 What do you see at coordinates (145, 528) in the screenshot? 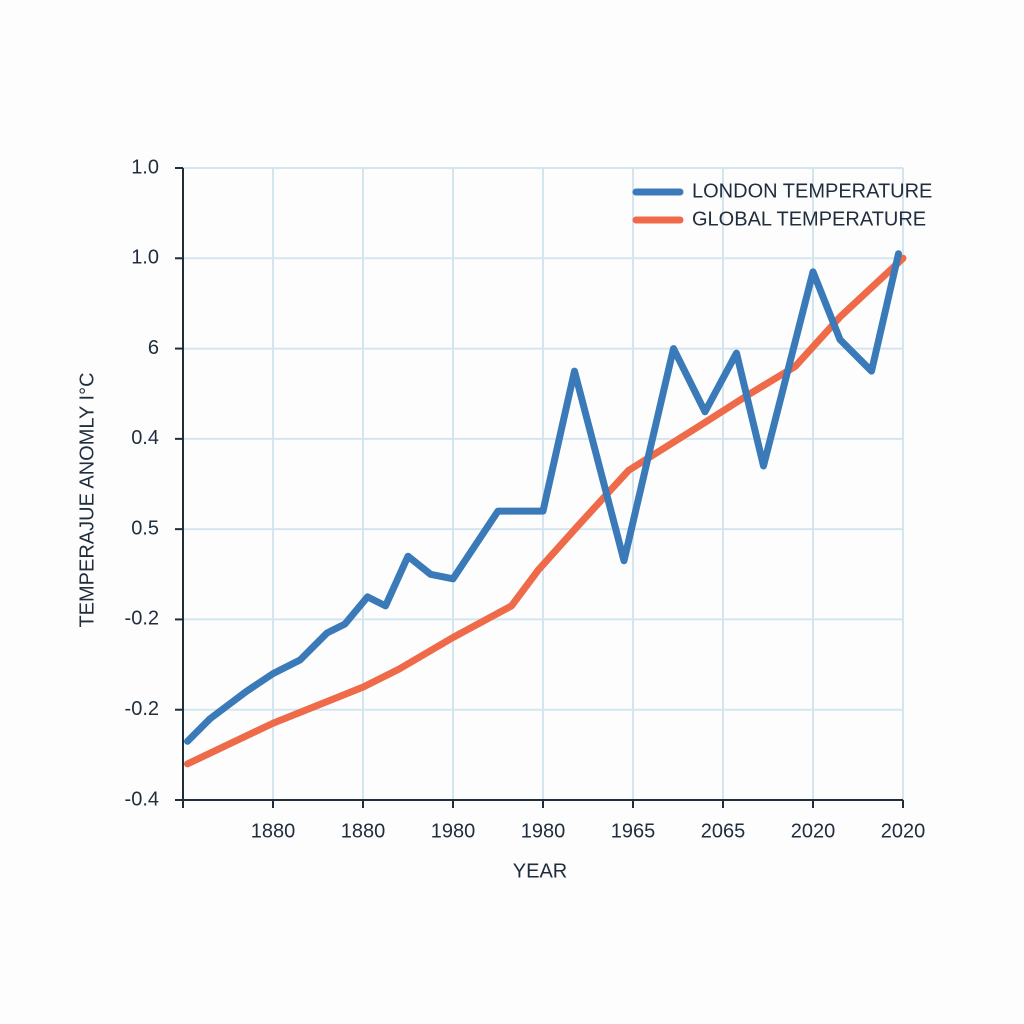
I see `y-tick-label: 0.5` at bounding box center [145, 528].